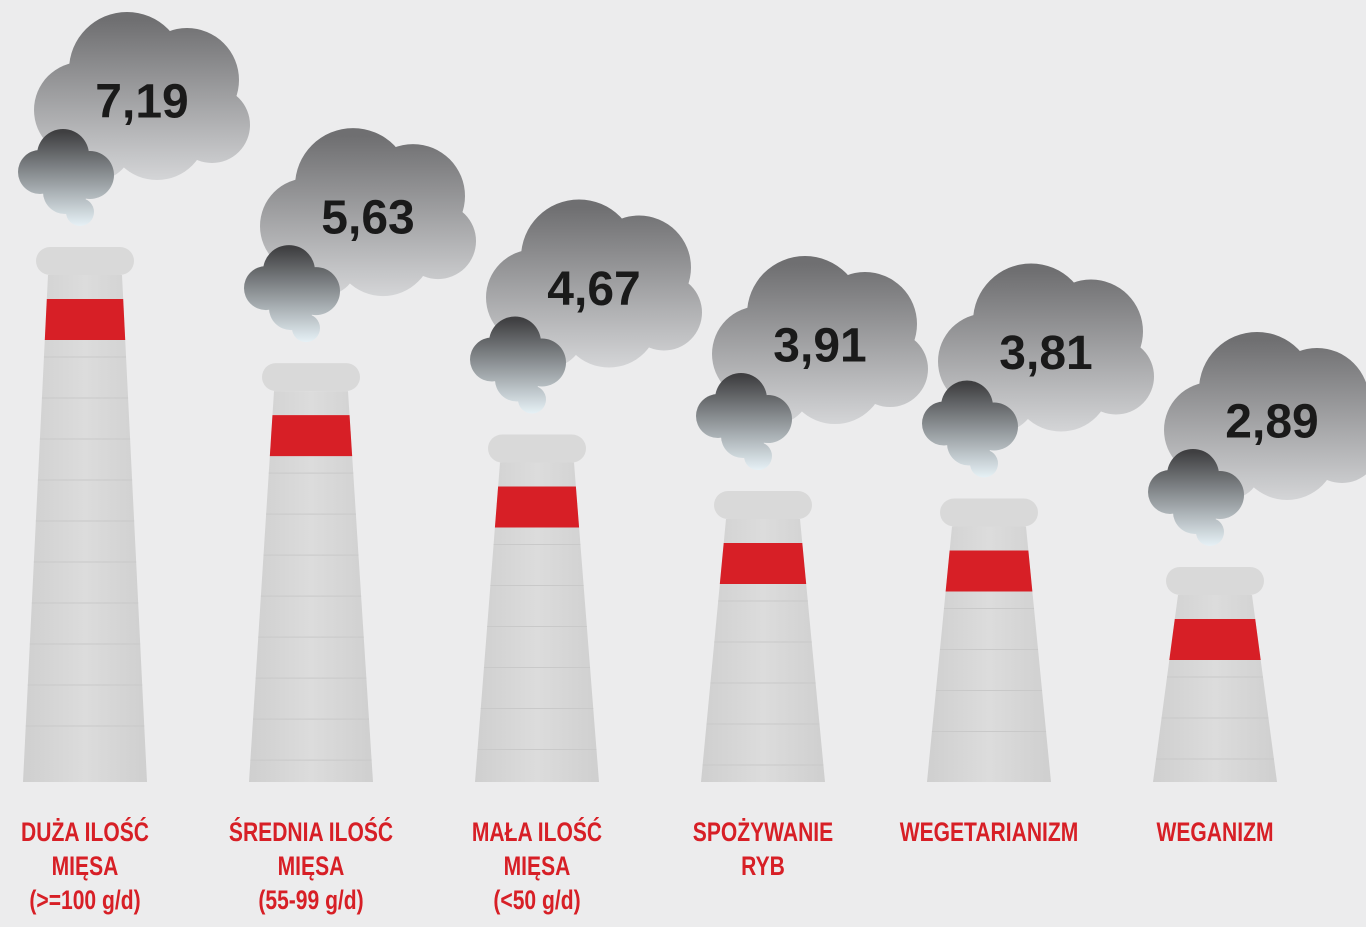  Describe the element at coordinates (1045, 353) in the screenshot. I see `value-label: 3,81` at that location.